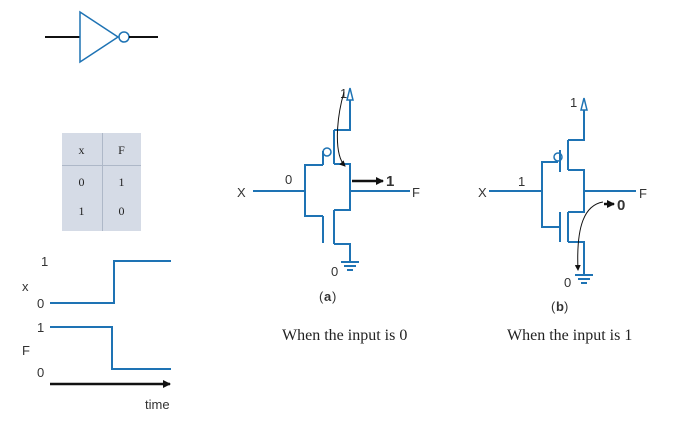 This screenshot has width=682, height=426. What do you see at coordinates (26, 350) in the screenshot?
I see `f-signal-label: F` at bounding box center [26, 350].